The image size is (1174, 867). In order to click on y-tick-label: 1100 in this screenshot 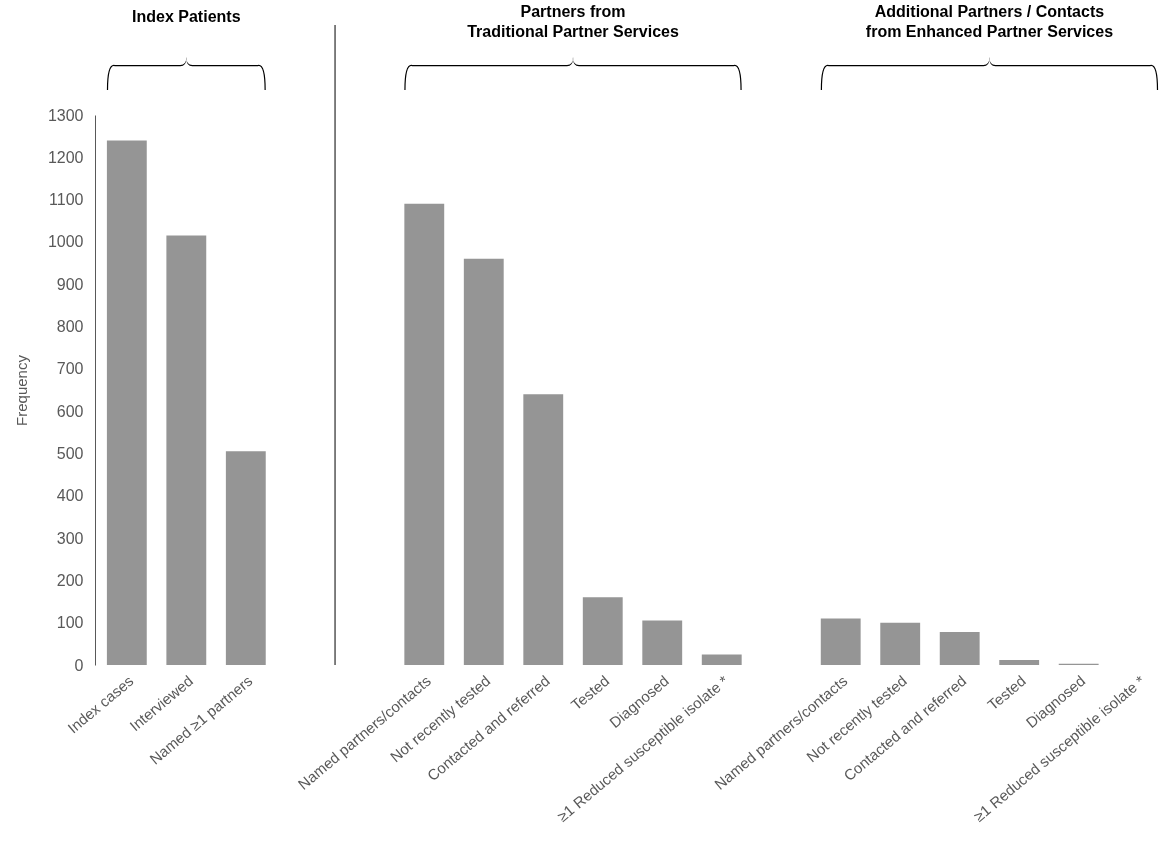, I will do `click(66, 200)`.